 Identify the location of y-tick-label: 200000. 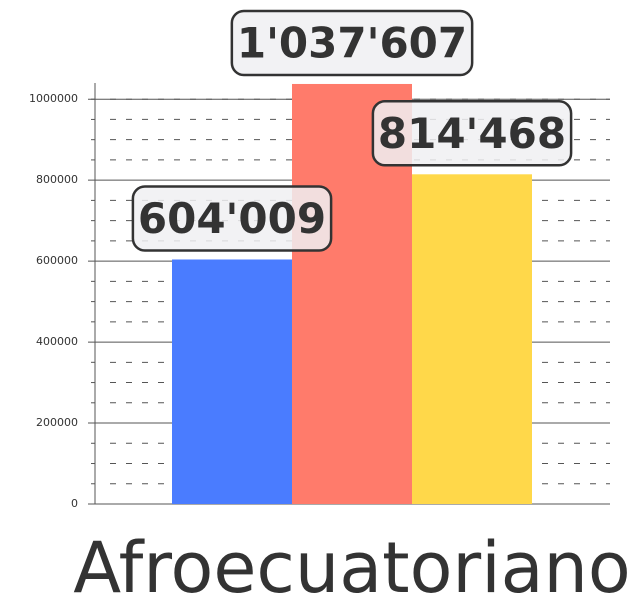
(57, 422).